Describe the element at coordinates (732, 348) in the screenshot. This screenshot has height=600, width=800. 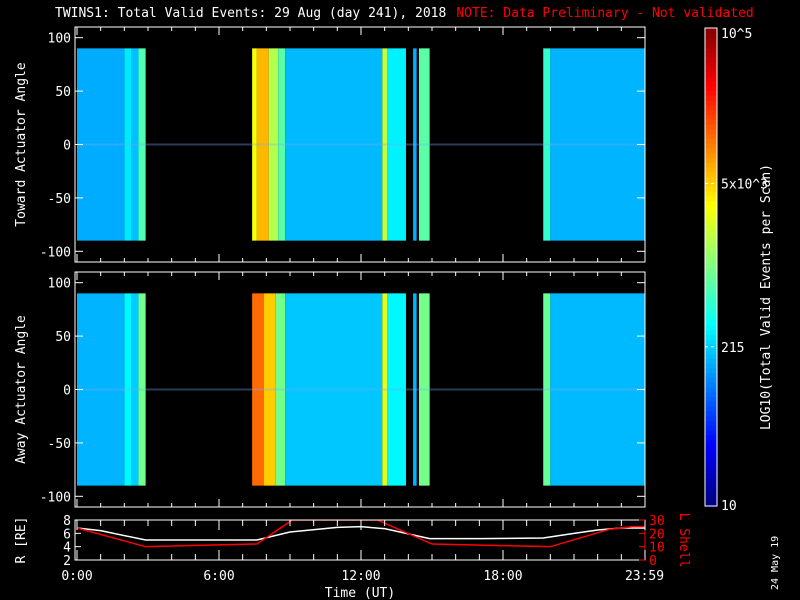
I see `colorbar-tick-label: 215` at that location.